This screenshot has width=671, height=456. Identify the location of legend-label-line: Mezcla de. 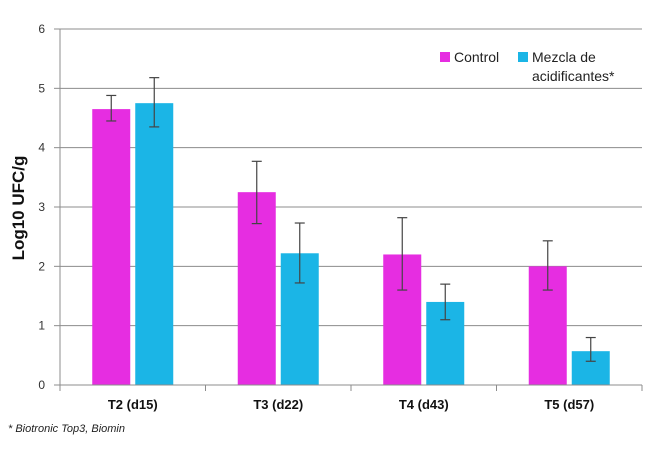
(564, 57).